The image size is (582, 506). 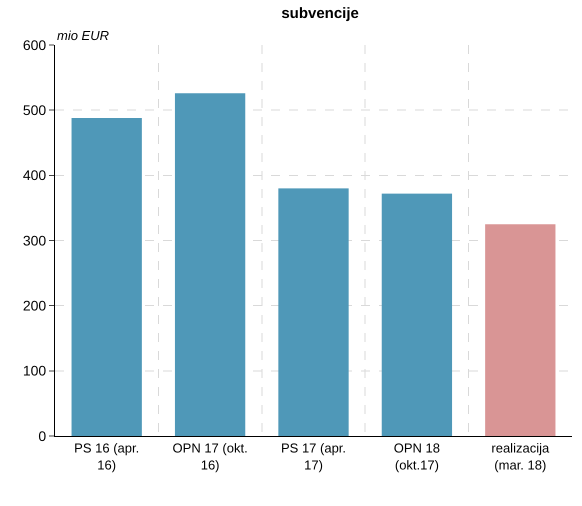 What do you see at coordinates (34, 370) in the screenshot?
I see `y-tick-label: 100` at bounding box center [34, 370].